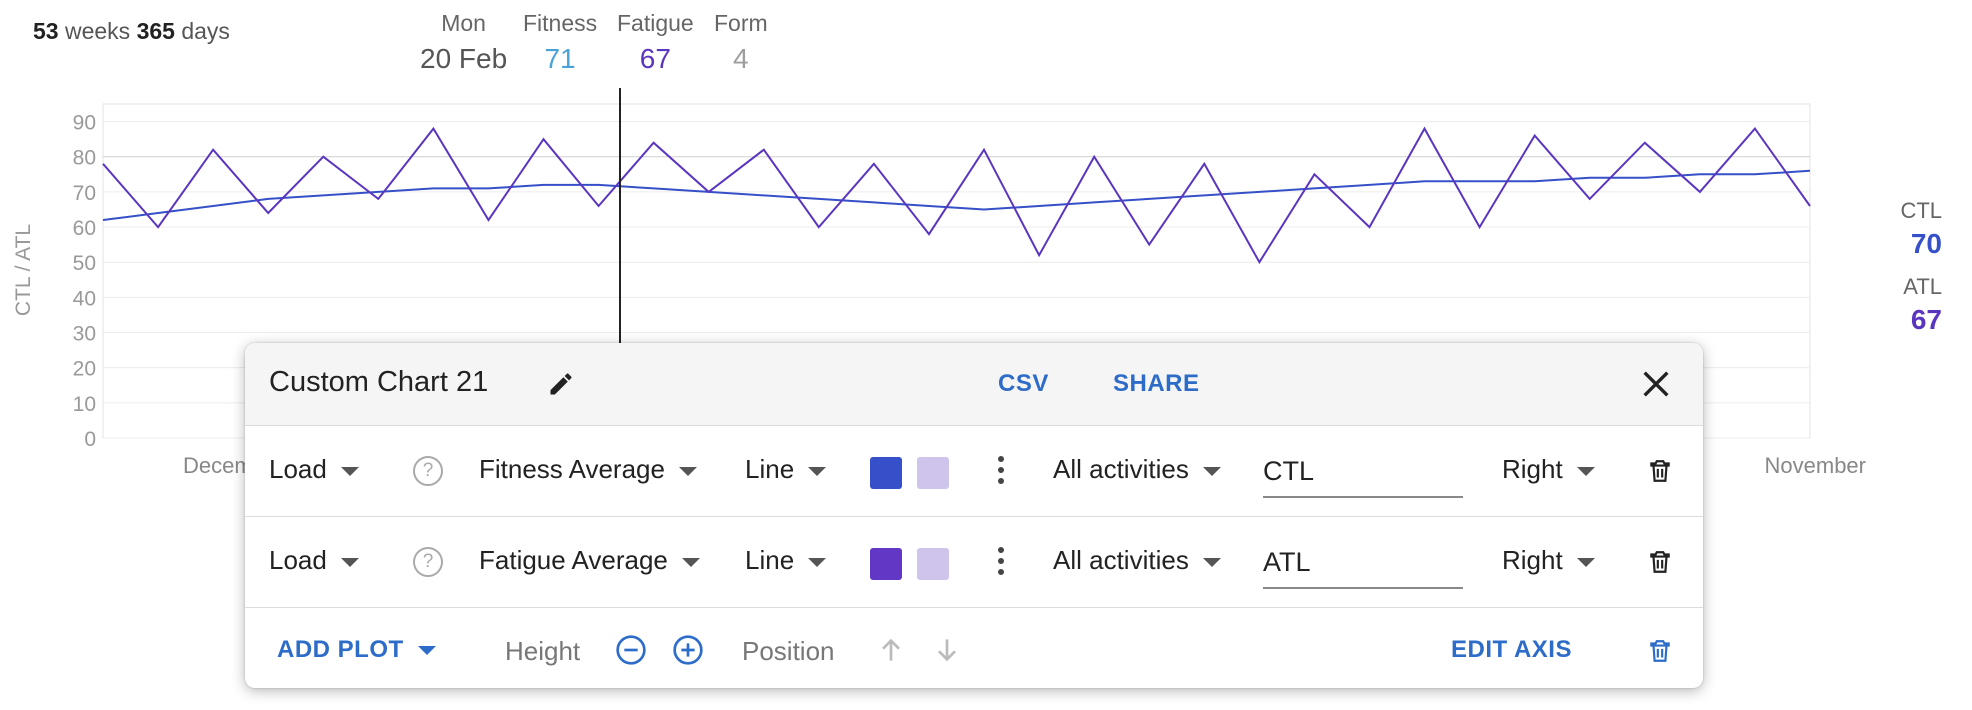  I want to click on field-select: Fitness Average, so click(588, 469).